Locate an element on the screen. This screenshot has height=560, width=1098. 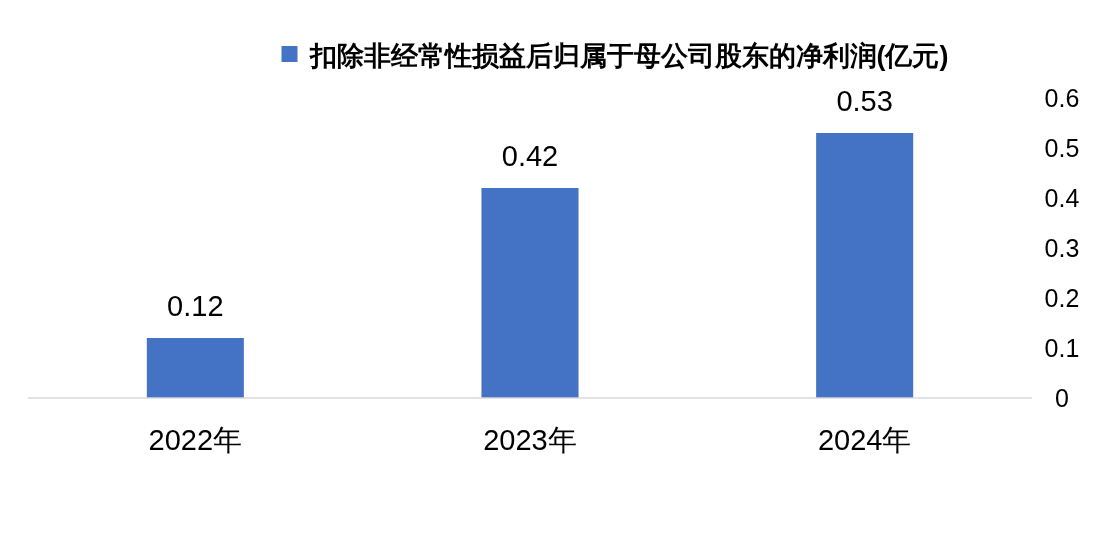
y-tick-label: 0.6 is located at coordinates (1062, 98).